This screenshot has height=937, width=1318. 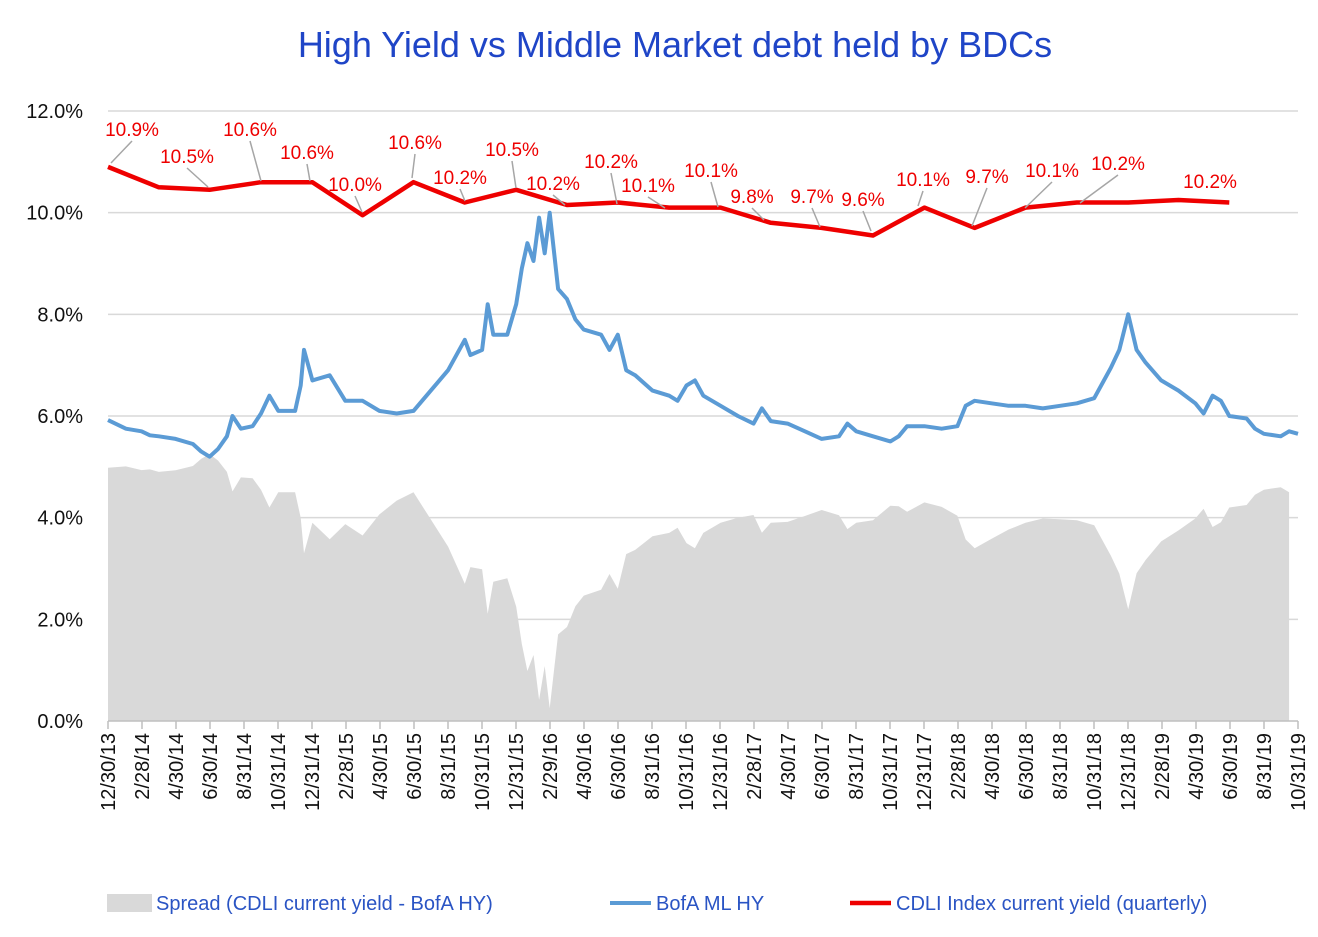 I want to click on x-tick-label: 4/30/14, so click(x=177, y=766).